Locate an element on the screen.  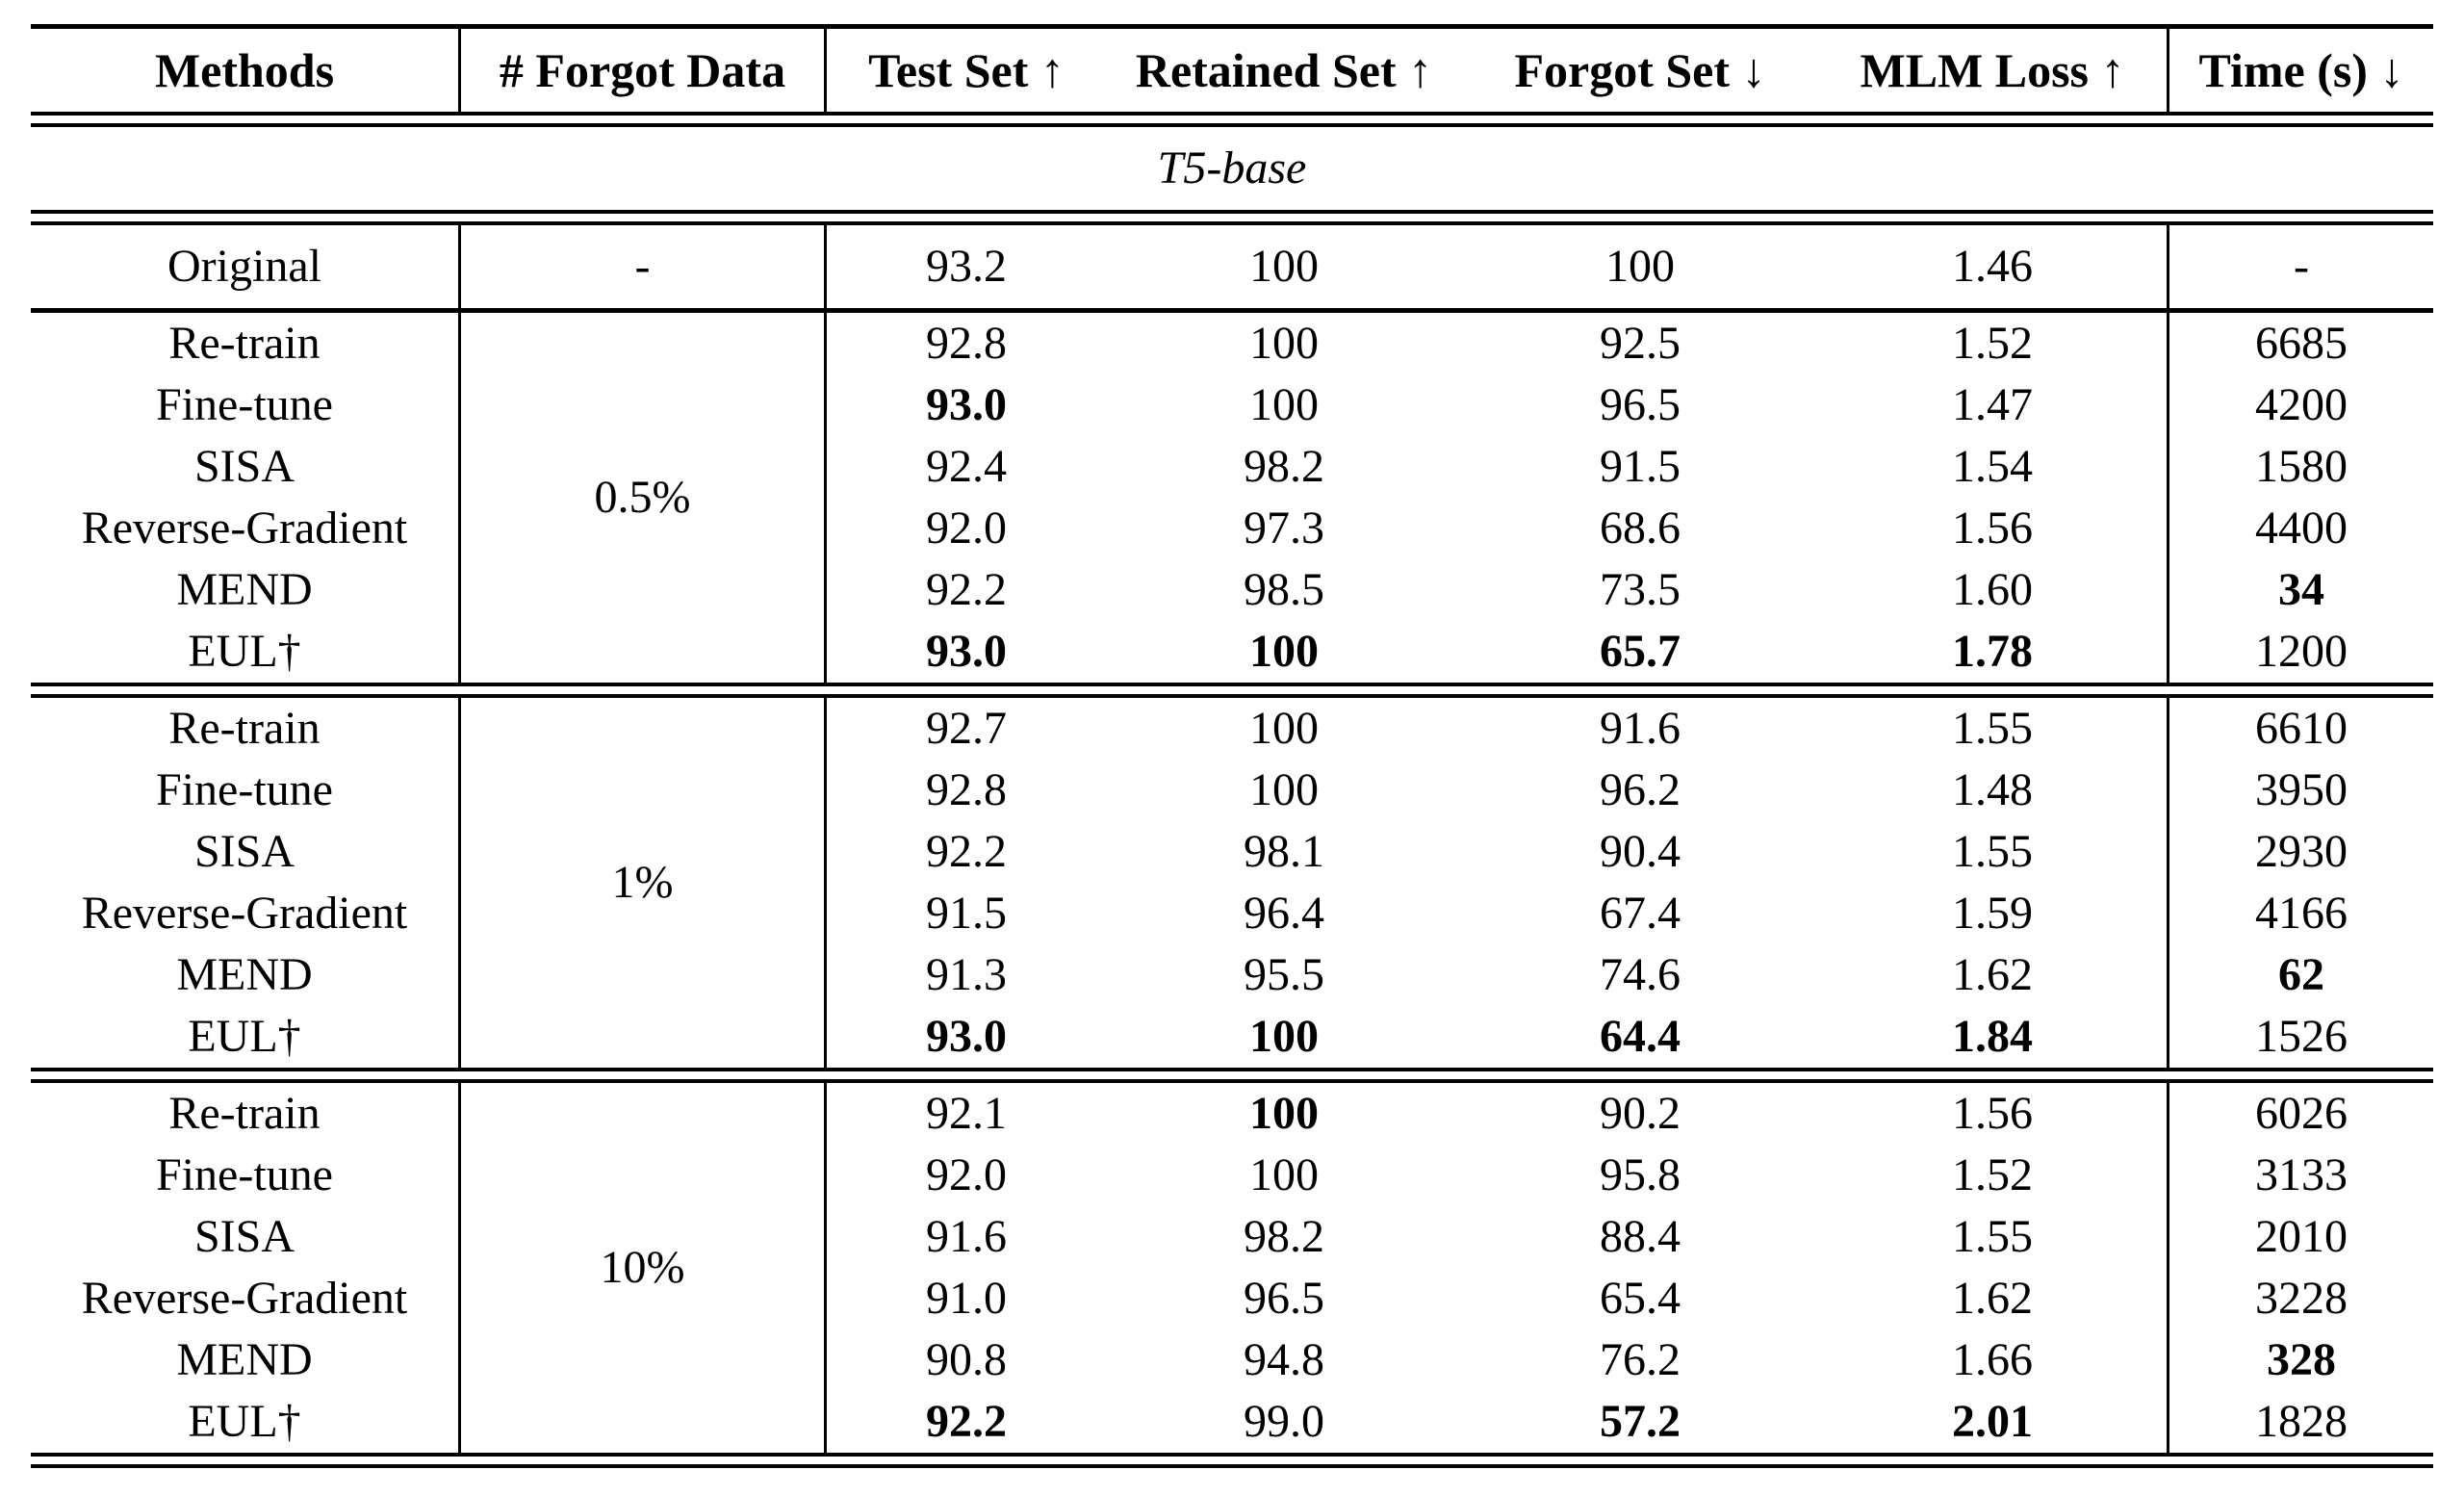
time-value: 1828 is located at coordinates (2301, 1421).